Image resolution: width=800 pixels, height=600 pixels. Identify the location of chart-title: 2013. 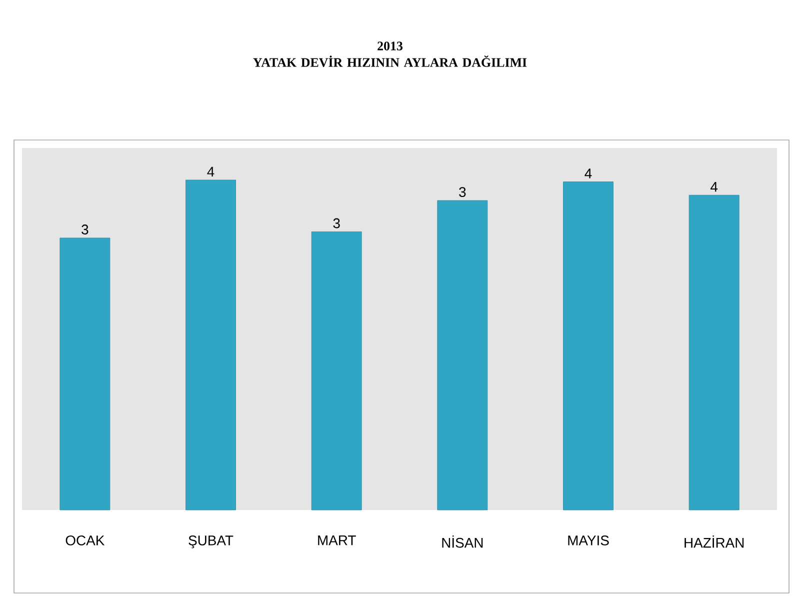
(390, 46).